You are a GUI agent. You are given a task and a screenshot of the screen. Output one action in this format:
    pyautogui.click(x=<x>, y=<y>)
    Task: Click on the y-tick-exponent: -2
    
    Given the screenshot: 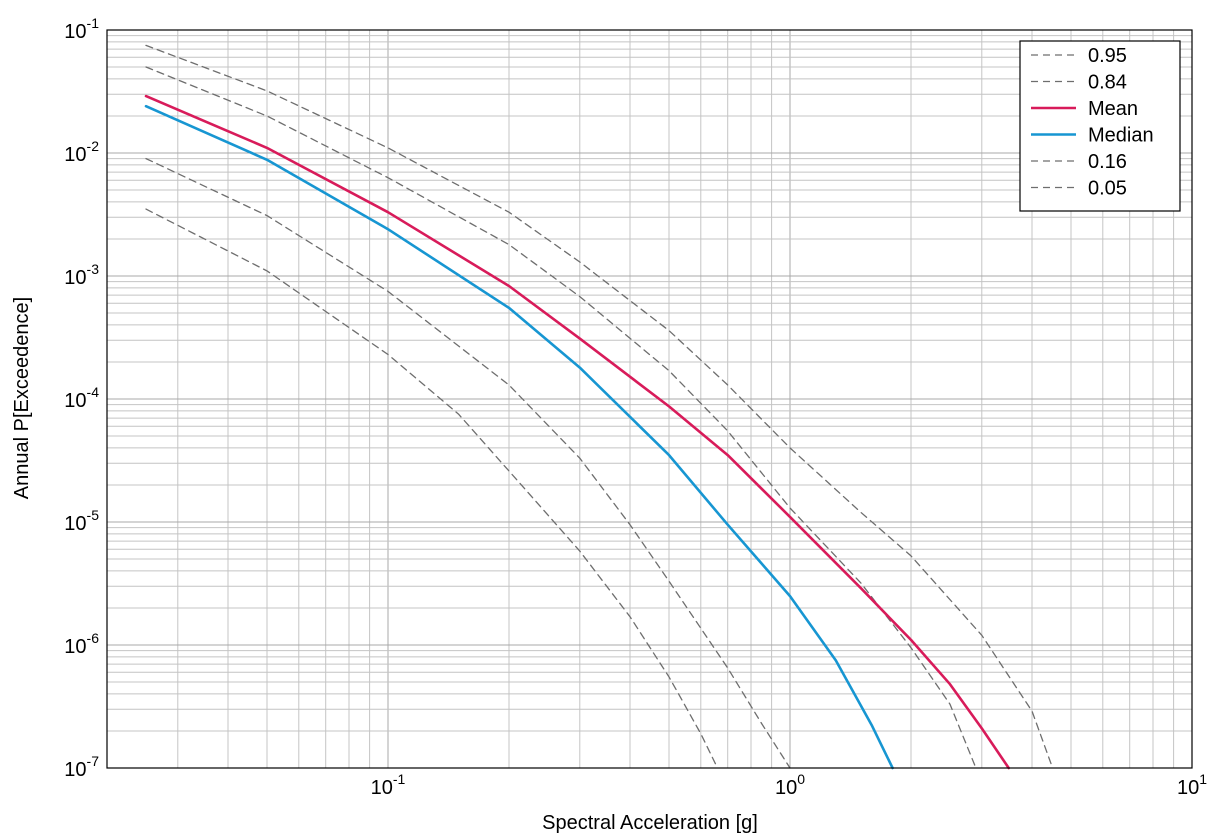 What is the action you would take?
    pyautogui.click(x=93, y=146)
    